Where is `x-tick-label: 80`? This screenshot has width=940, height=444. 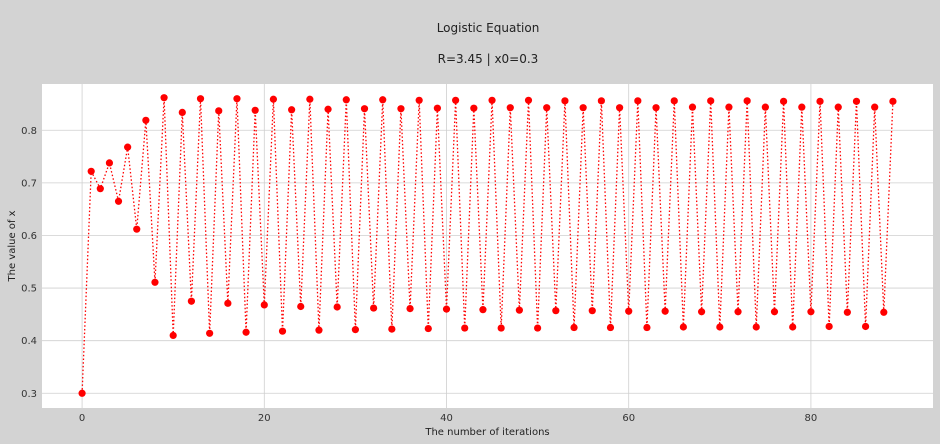 x-tick-label: 80 is located at coordinates (811, 418).